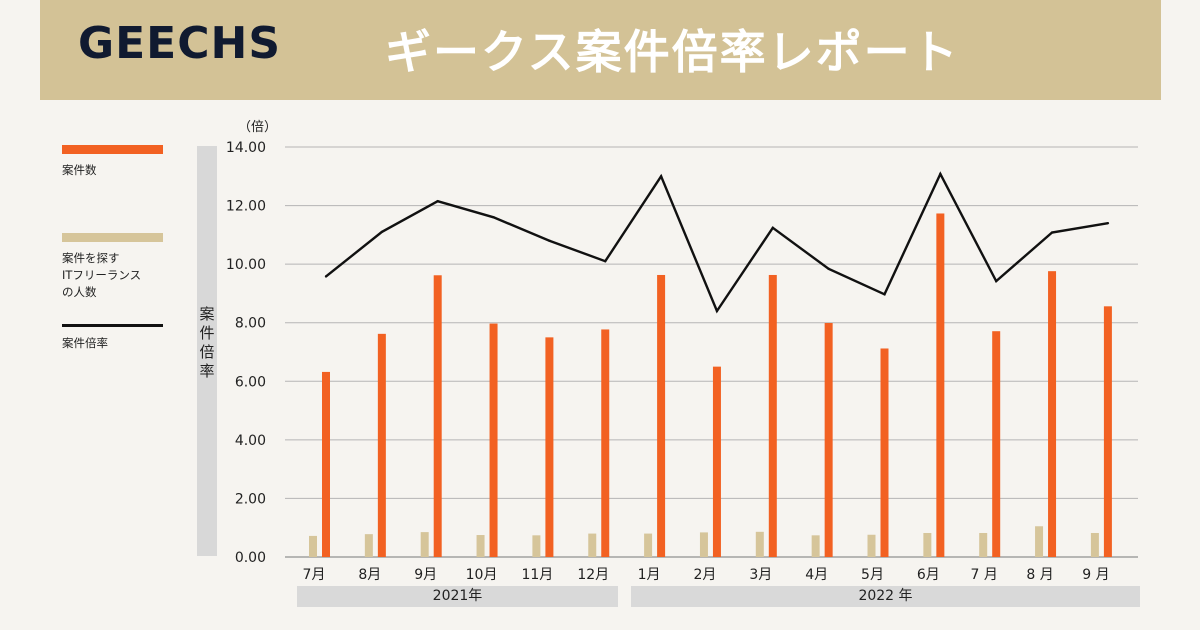 The image size is (1200, 630). What do you see at coordinates (649, 575) in the screenshot?
I see `x-tick-label: 1月` at bounding box center [649, 575].